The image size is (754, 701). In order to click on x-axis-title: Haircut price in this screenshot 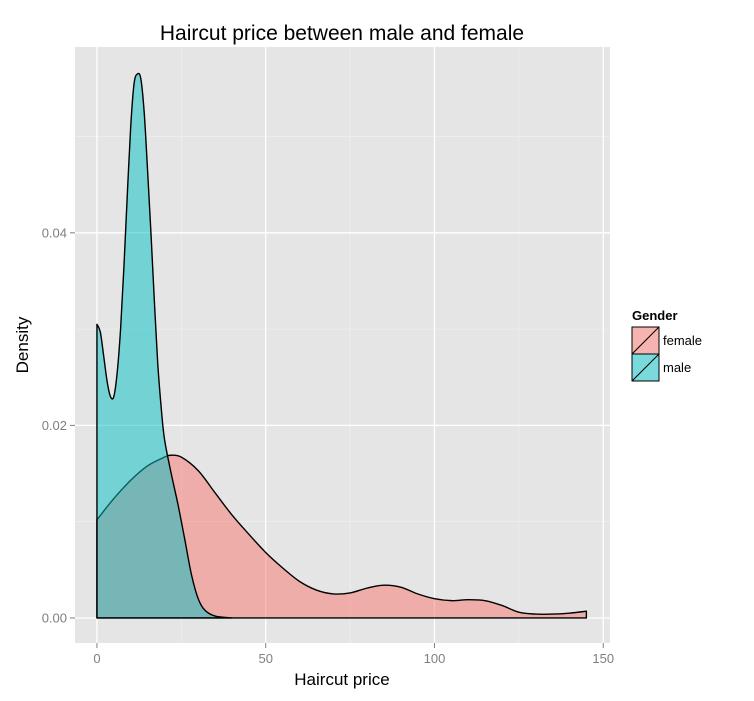, I will do `click(341, 679)`.